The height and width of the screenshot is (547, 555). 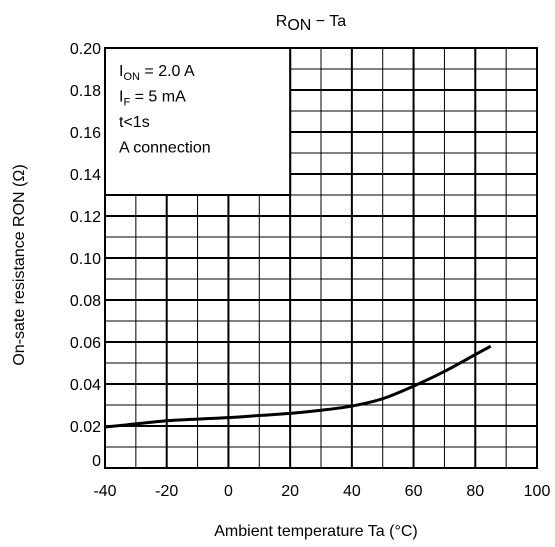 I want to click on x-tick-label: 40, so click(x=352, y=491).